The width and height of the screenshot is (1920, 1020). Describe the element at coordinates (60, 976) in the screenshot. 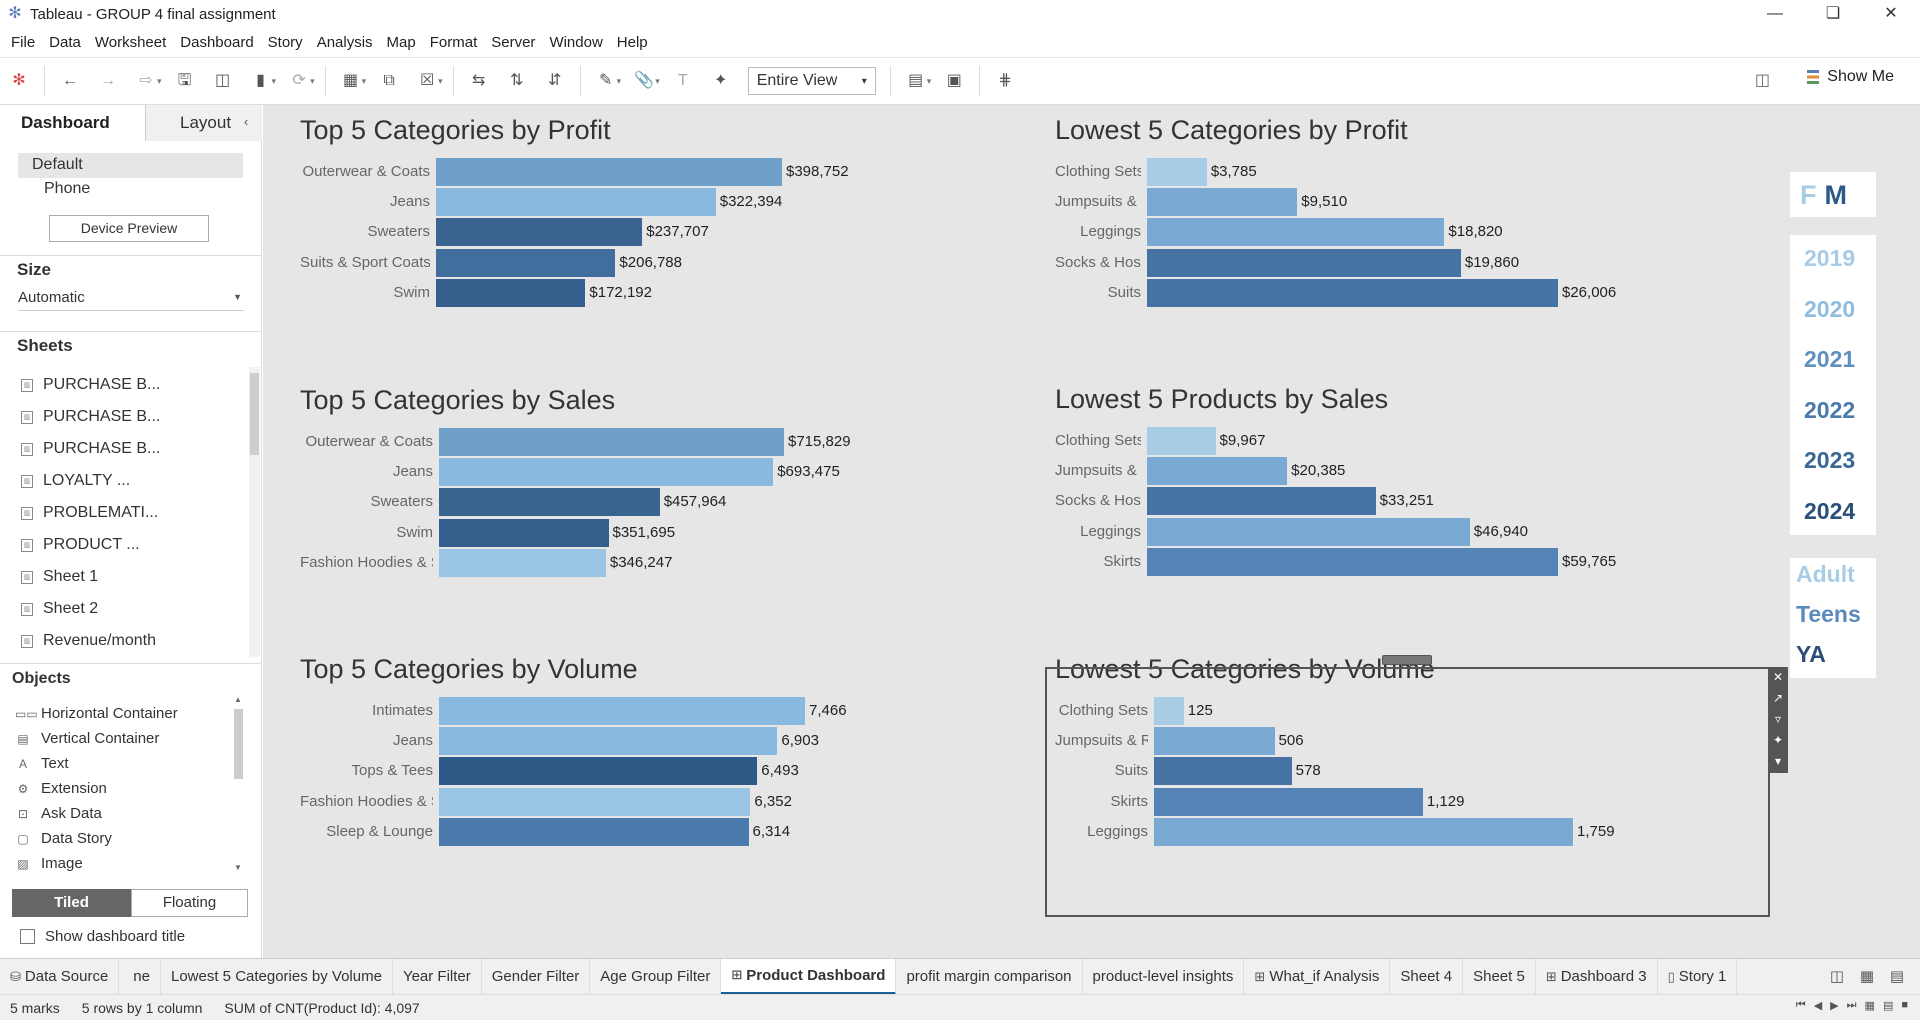

I see `tab-data-source: ⛁ Data Source` at that location.